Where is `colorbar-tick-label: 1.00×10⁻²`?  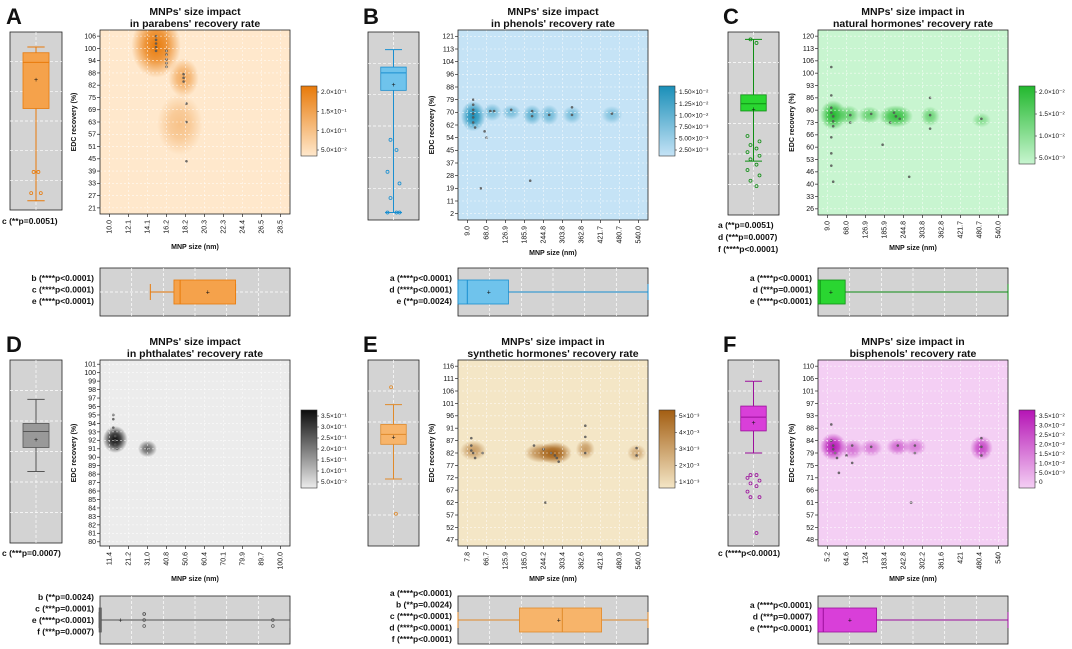
colorbar-tick-label: 1.00×10⁻² is located at coordinates (694, 115).